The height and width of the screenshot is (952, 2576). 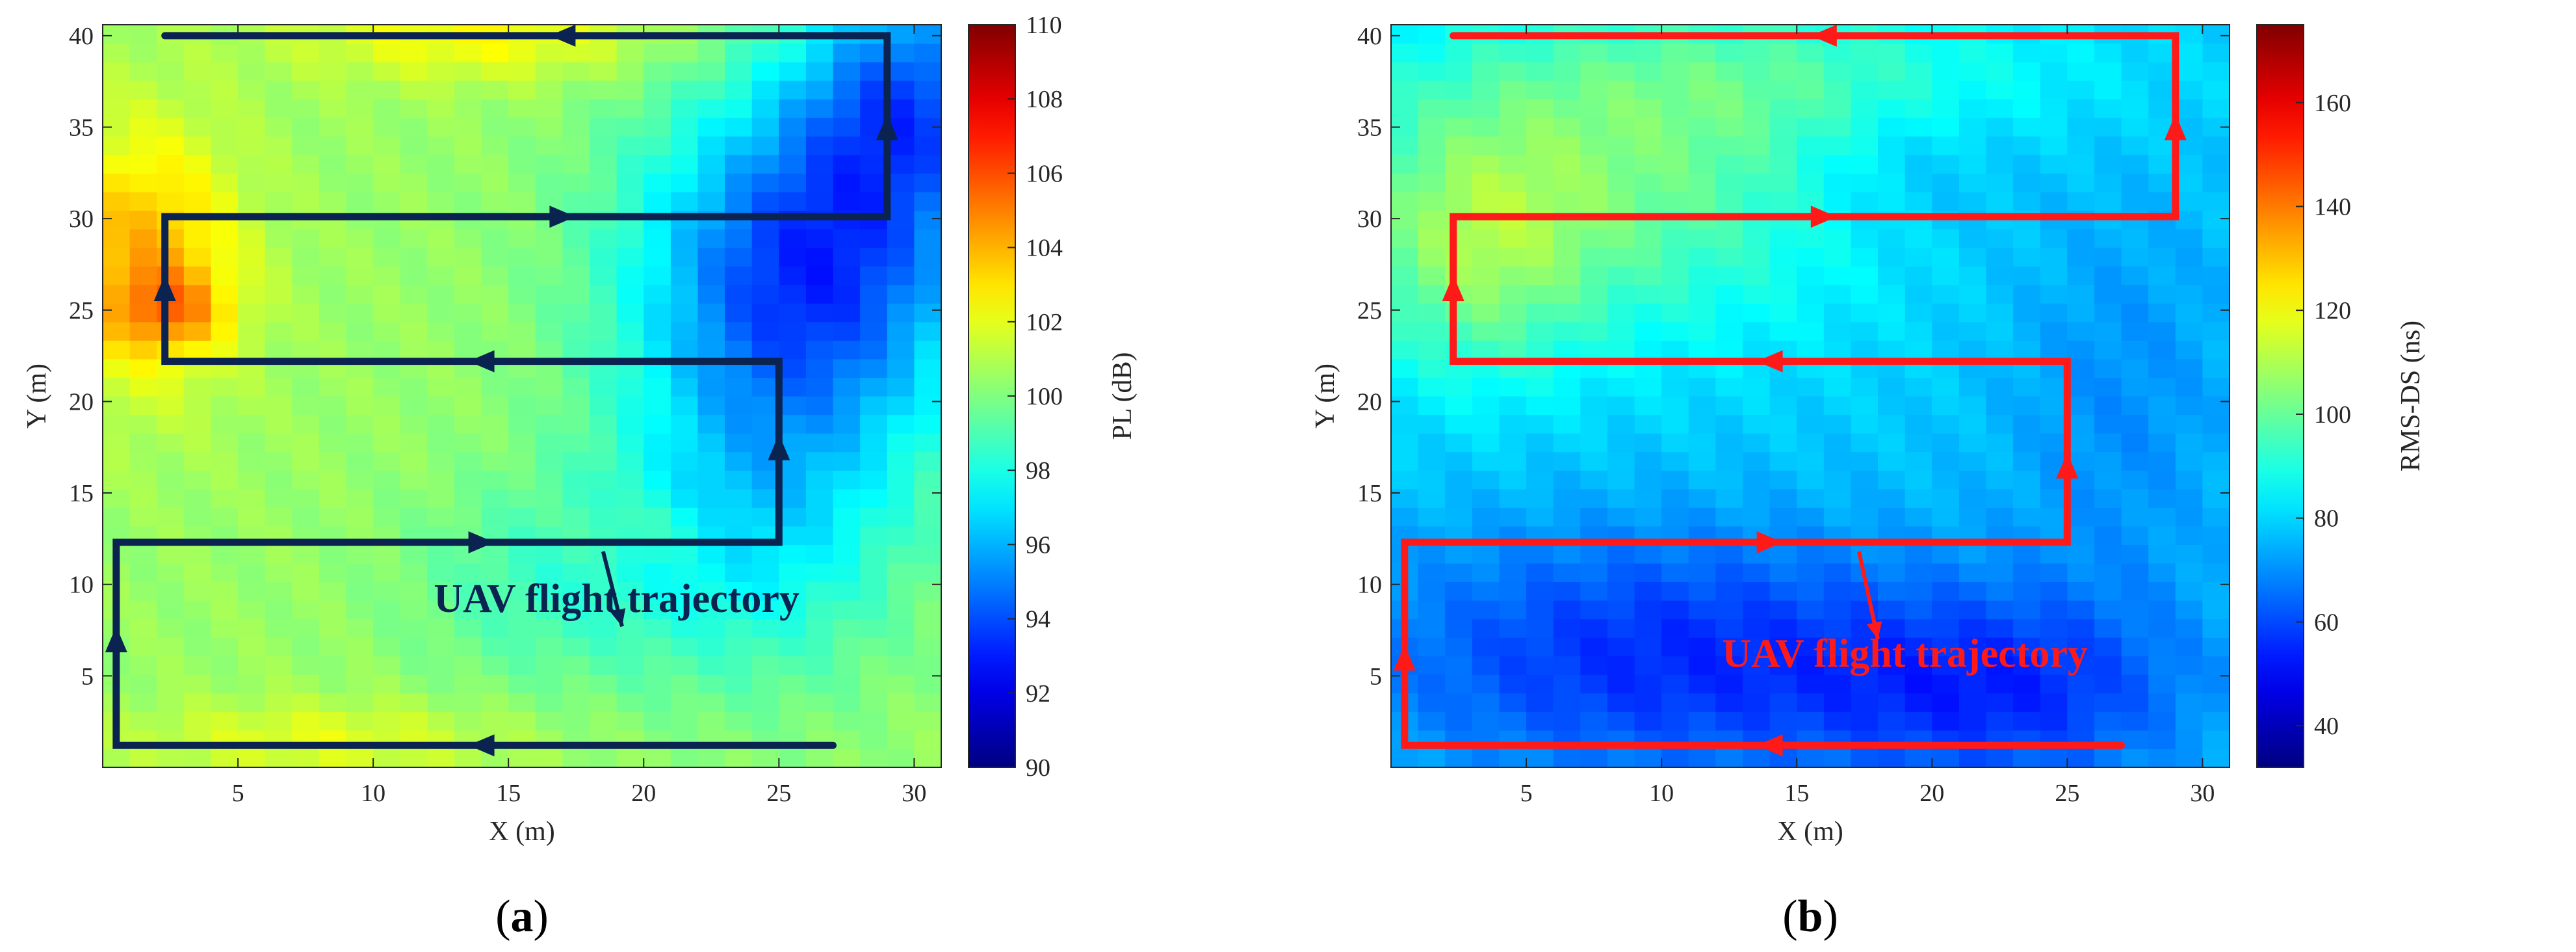 I want to click on x-tick-label: 5, so click(x=1526, y=793).